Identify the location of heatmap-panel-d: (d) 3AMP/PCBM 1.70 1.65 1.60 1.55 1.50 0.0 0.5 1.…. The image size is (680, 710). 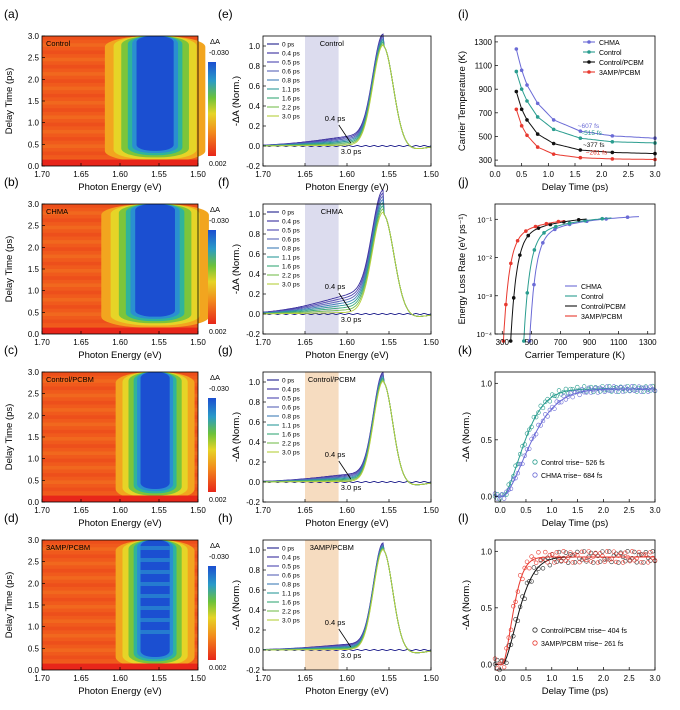
(116, 604).